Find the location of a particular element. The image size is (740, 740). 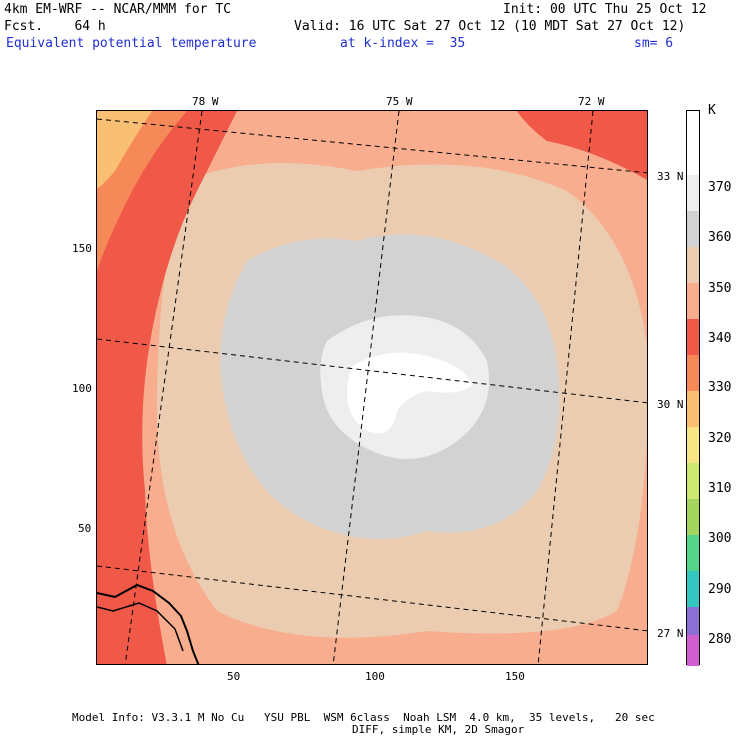

cb-label-310: 310 is located at coordinates (720, 488).